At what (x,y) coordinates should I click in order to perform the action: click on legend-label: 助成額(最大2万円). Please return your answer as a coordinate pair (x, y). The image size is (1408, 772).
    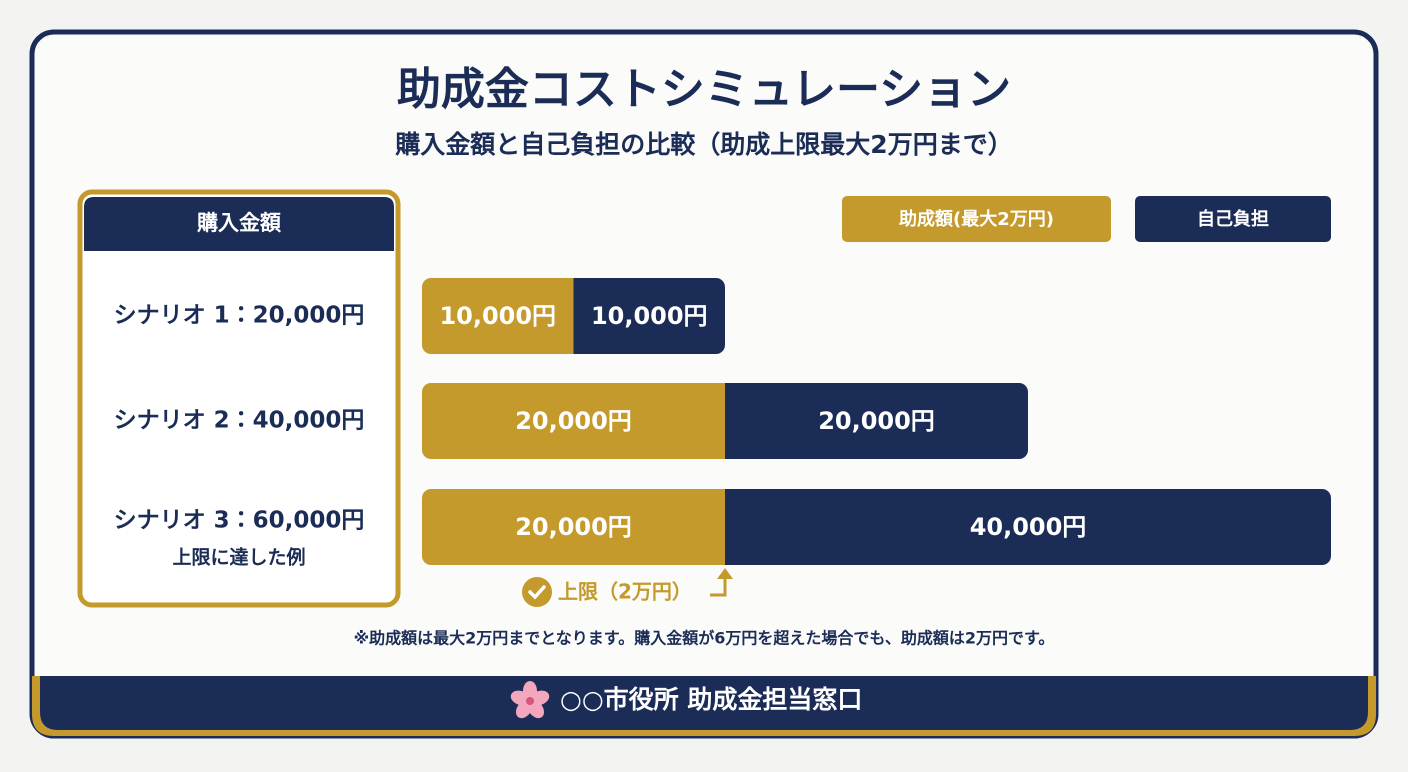
    Looking at the image, I should click on (976, 219).